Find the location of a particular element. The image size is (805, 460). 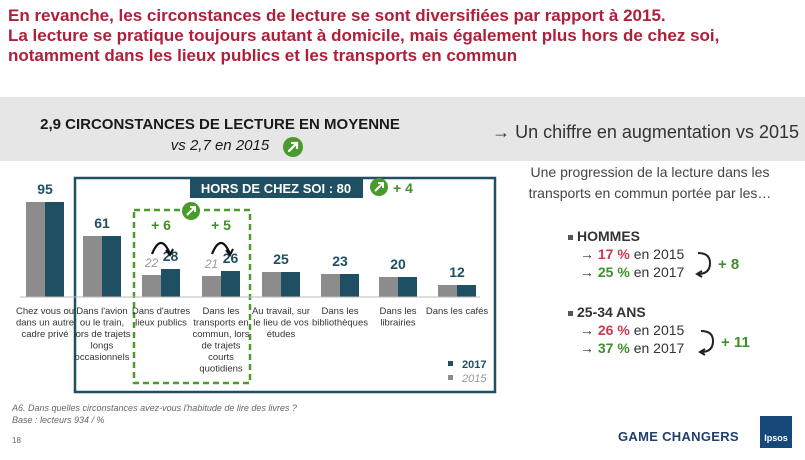

category-label: Dans d'autres lieux publics is located at coordinates (161, 317).